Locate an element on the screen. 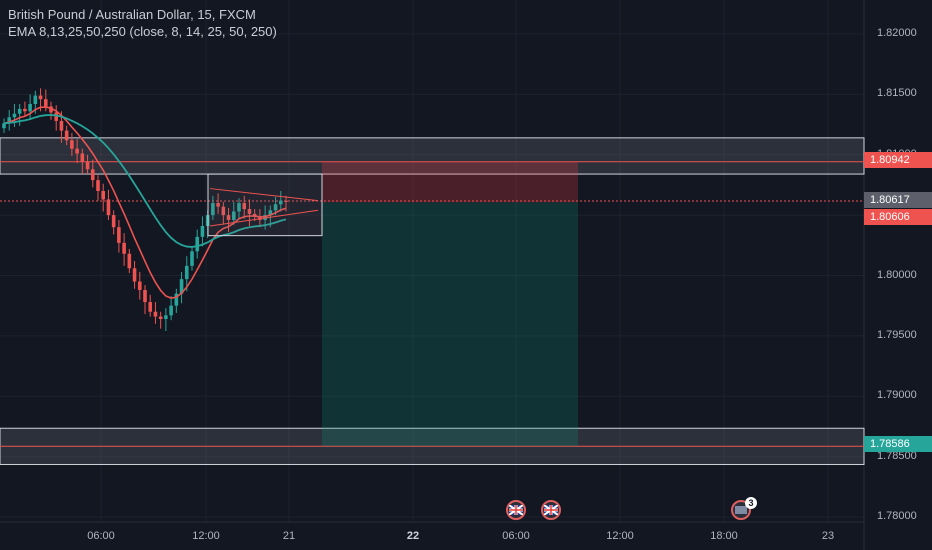 The height and width of the screenshot is (550, 932). triangle-lower-line is located at coordinates (264, 218).